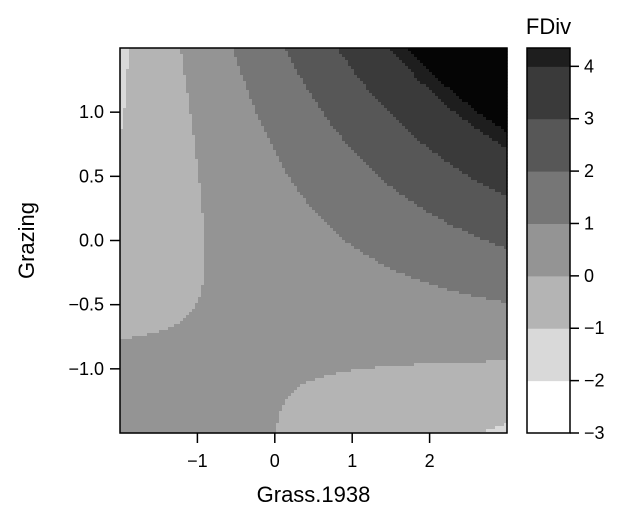  What do you see at coordinates (86, 305) in the screenshot?
I see `y-tick-label: −0.5` at bounding box center [86, 305].